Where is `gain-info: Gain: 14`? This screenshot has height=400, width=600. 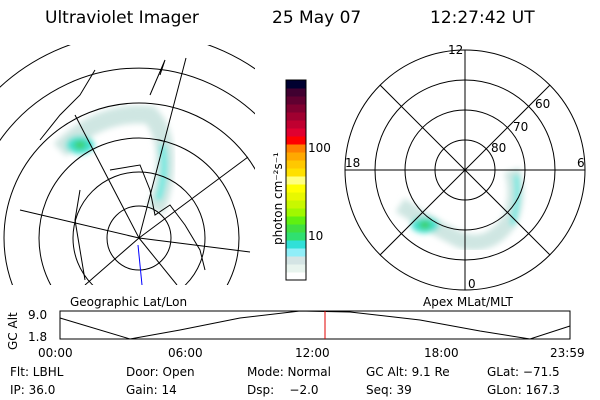 gain-info: Gain: 14 is located at coordinates (151, 390).